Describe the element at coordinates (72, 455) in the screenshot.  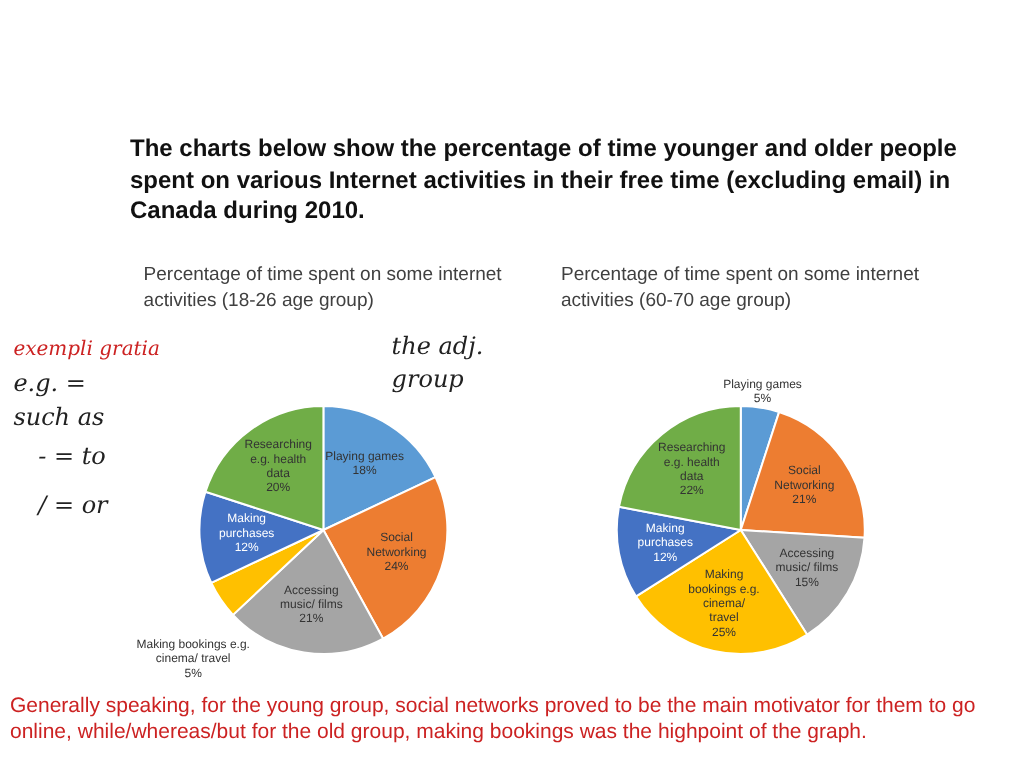
I see `text: - = to` at that location.